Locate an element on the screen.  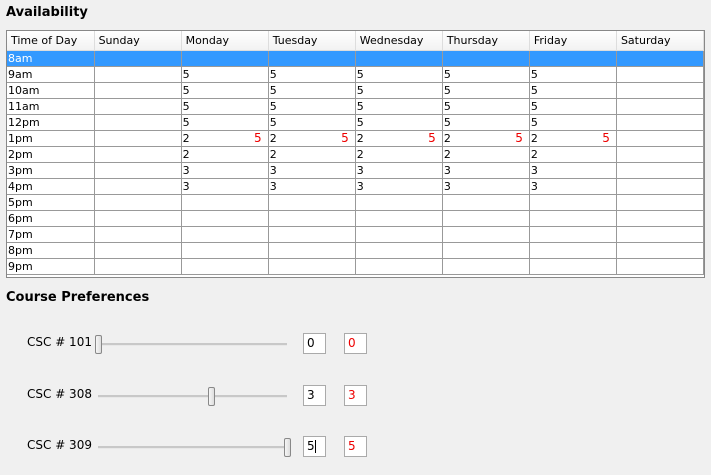
time-cell: 2pm is located at coordinates (51, 154).